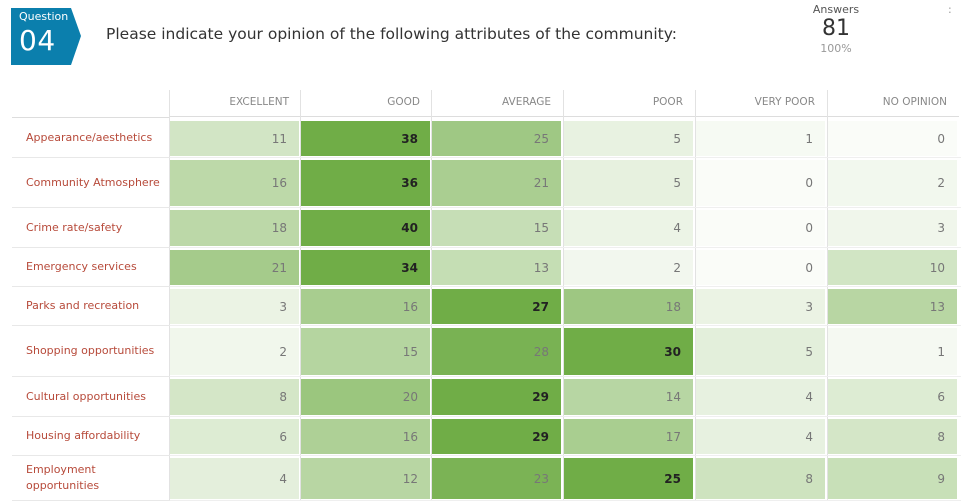 Image resolution: width=961 pixels, height=503 pixels. I want to click on table-cell: 9, so click(892, 478).